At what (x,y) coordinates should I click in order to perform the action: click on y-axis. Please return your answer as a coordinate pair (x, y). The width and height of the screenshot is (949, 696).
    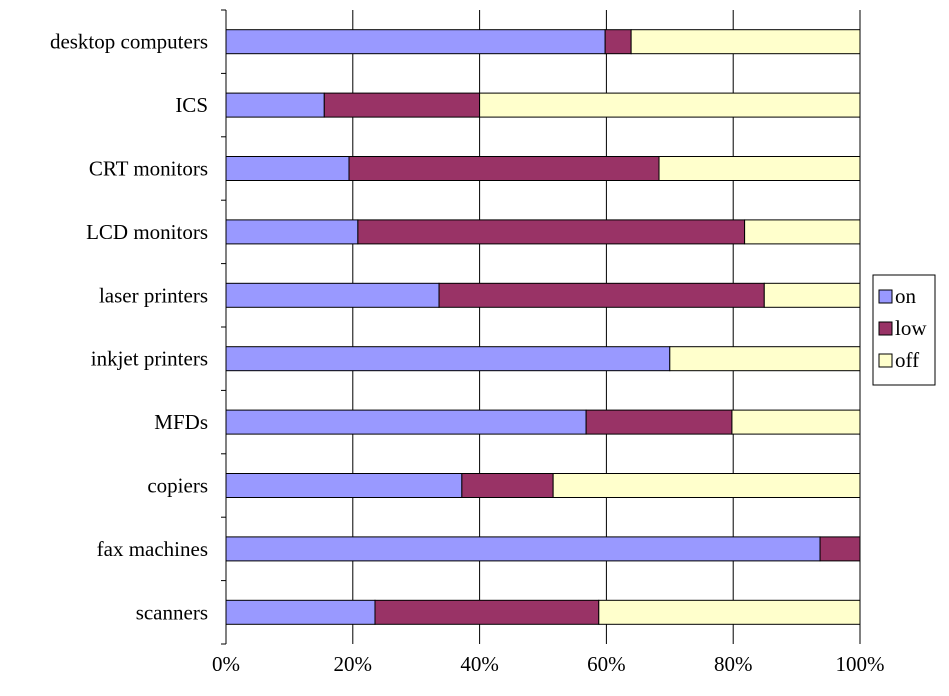
    Looking at the image, I should click on (224, 327).